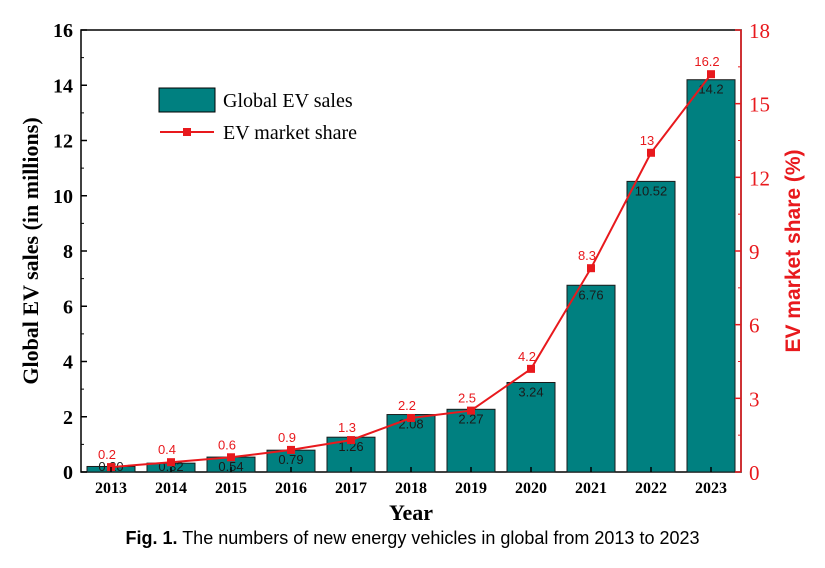 This screenshot has height=568, width=825. I want to click on bar-value-label: 0.79, so click(290, 459).